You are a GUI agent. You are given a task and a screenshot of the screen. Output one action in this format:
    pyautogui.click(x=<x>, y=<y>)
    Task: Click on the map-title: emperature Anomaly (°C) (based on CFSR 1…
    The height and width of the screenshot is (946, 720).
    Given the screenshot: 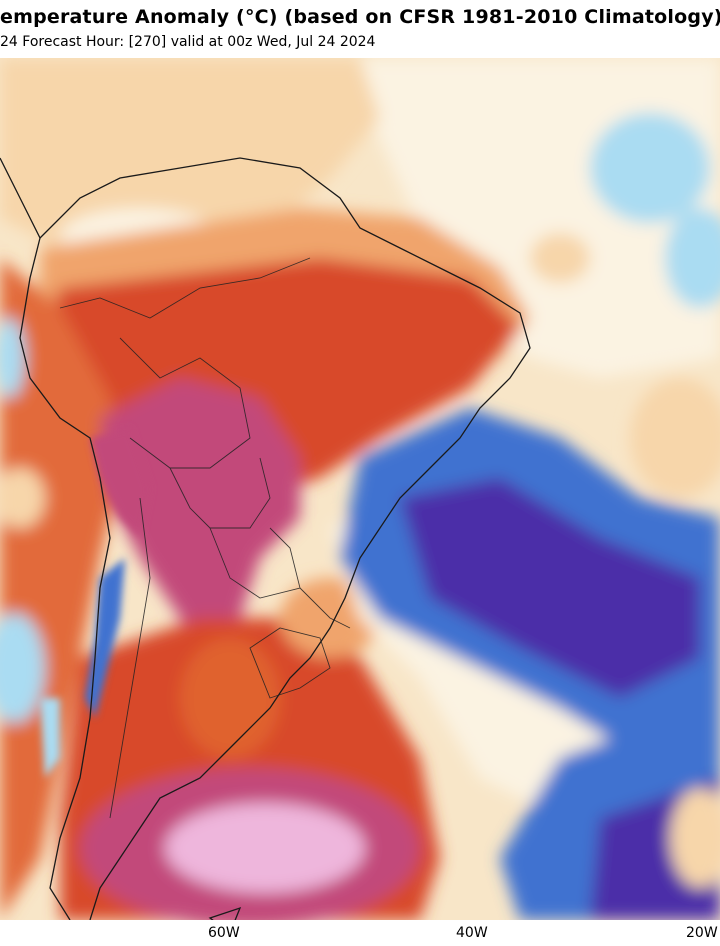 What is the action you would take?
    pyautogui.click(x=360, y=17)
    